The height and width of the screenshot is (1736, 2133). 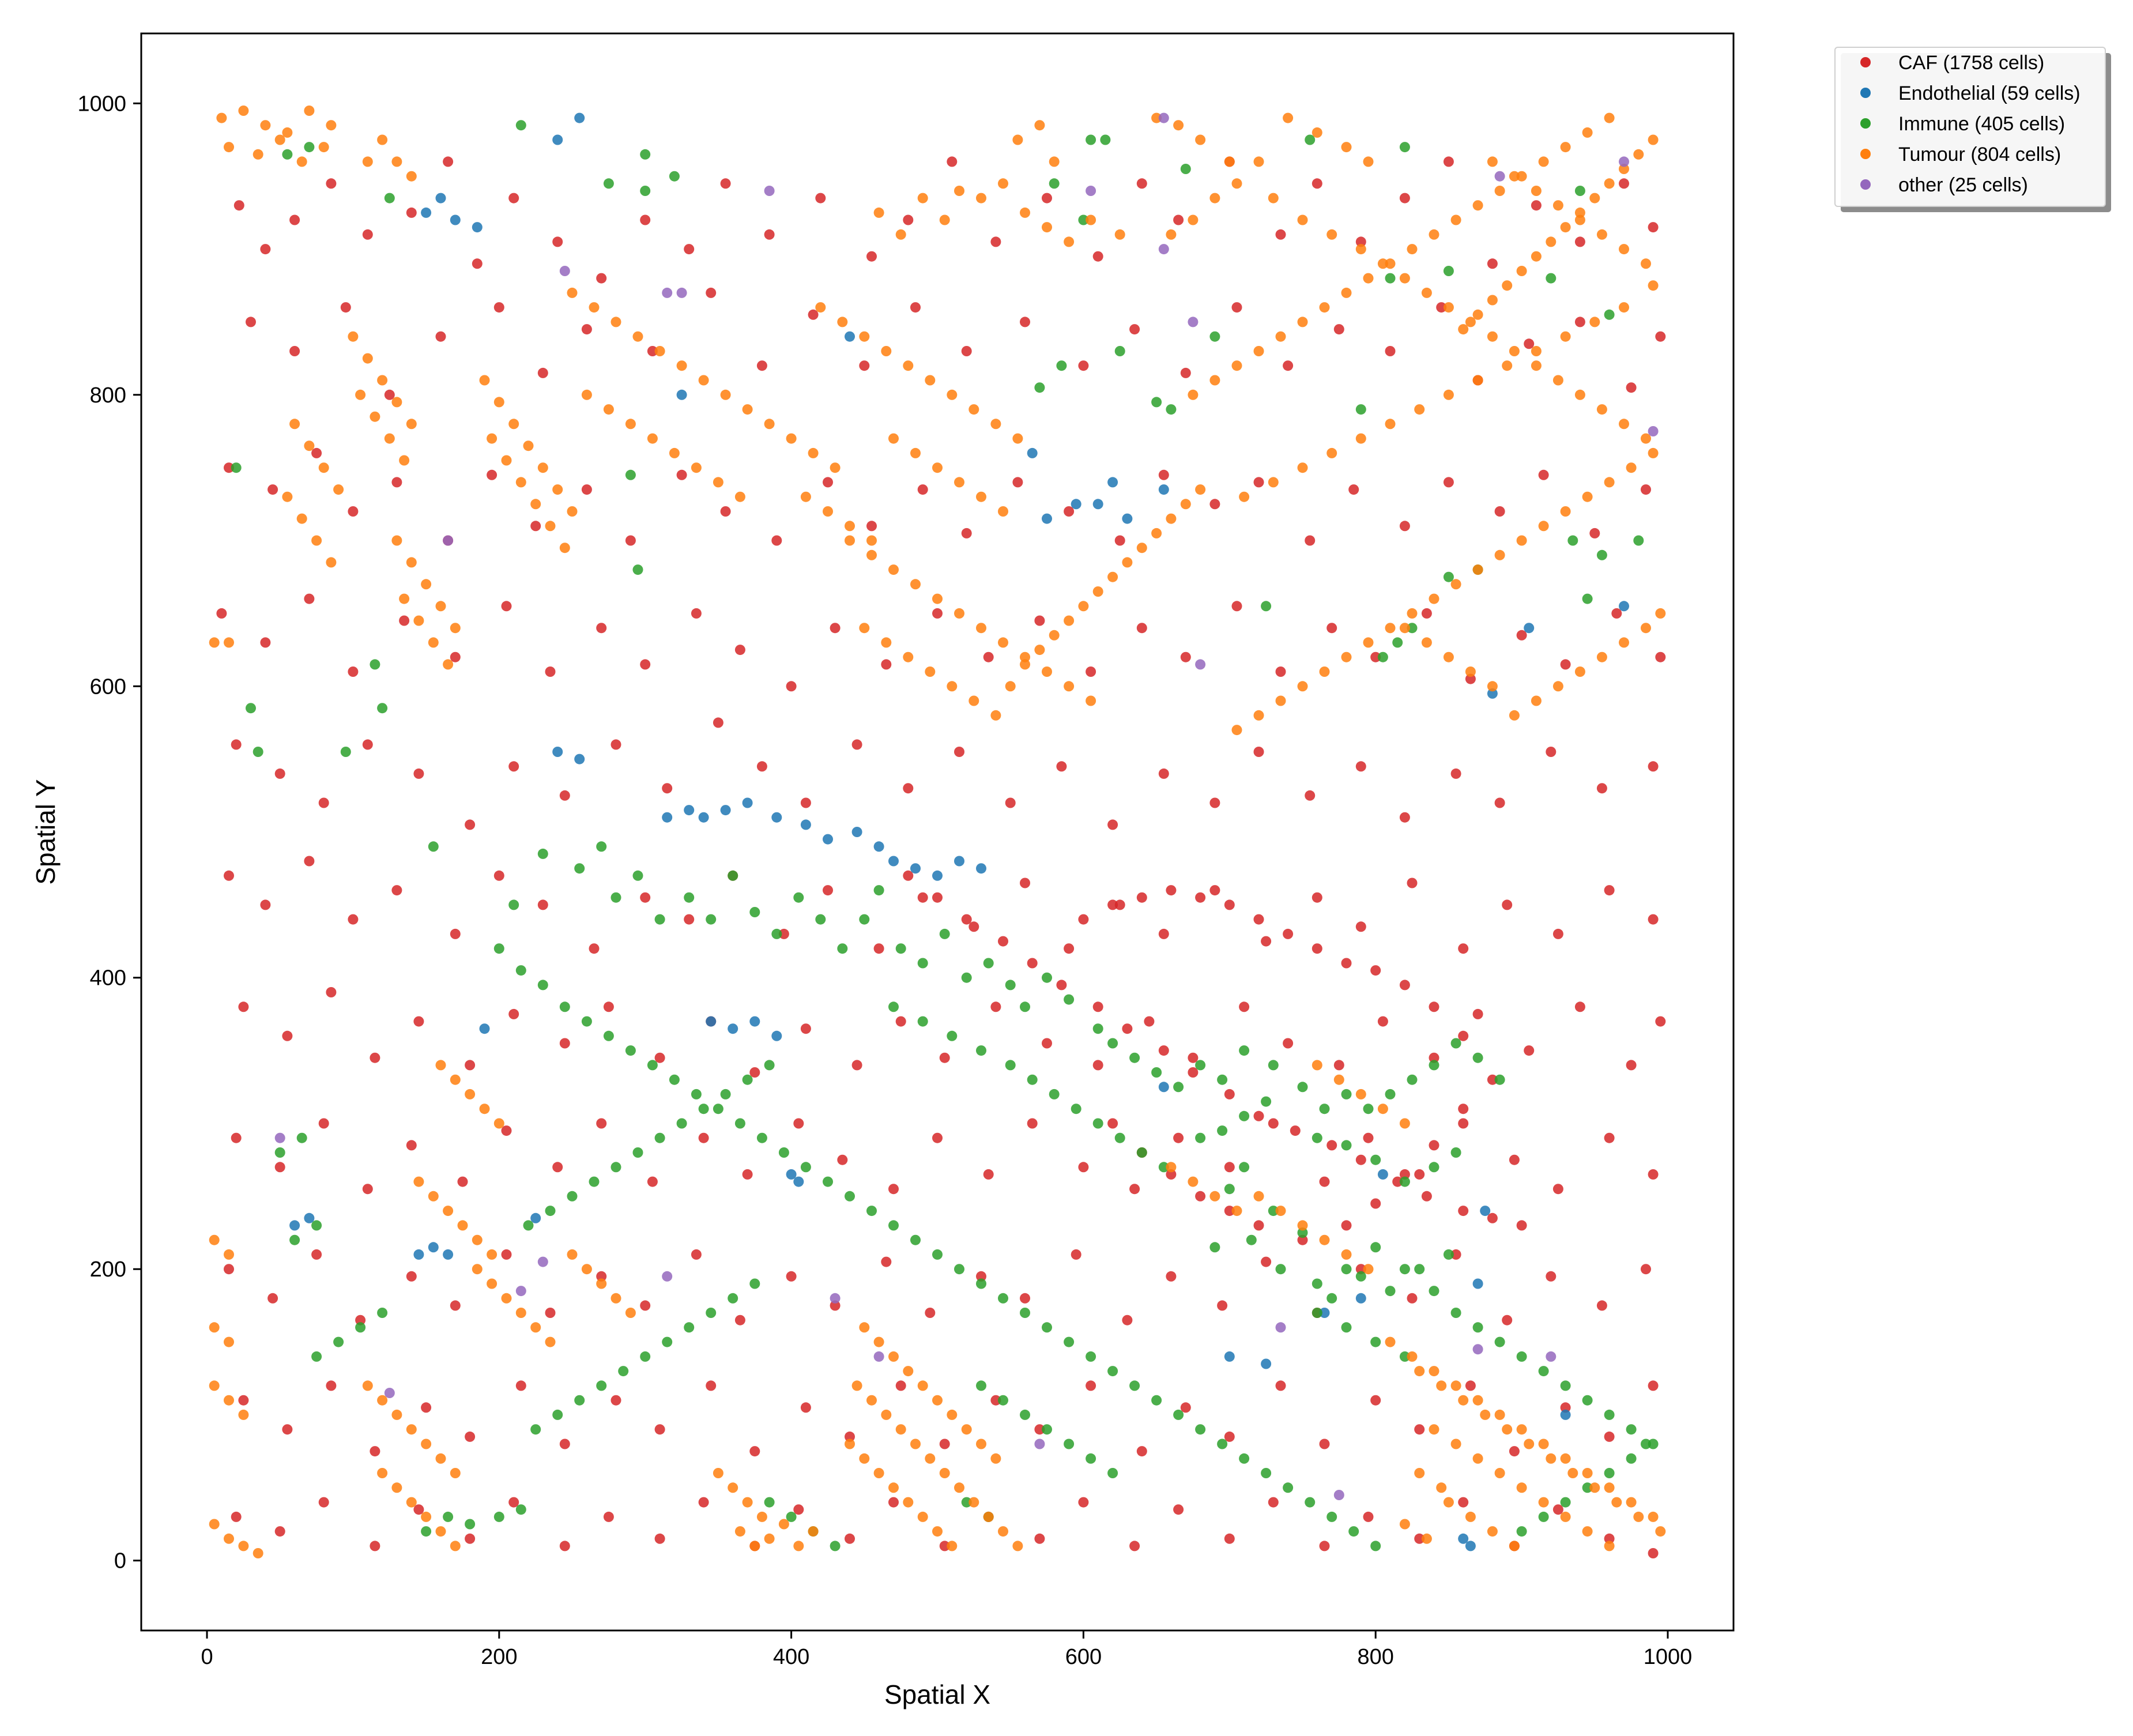 I want to click on y-tick-label-600: 600, so click(x=108, y=687).